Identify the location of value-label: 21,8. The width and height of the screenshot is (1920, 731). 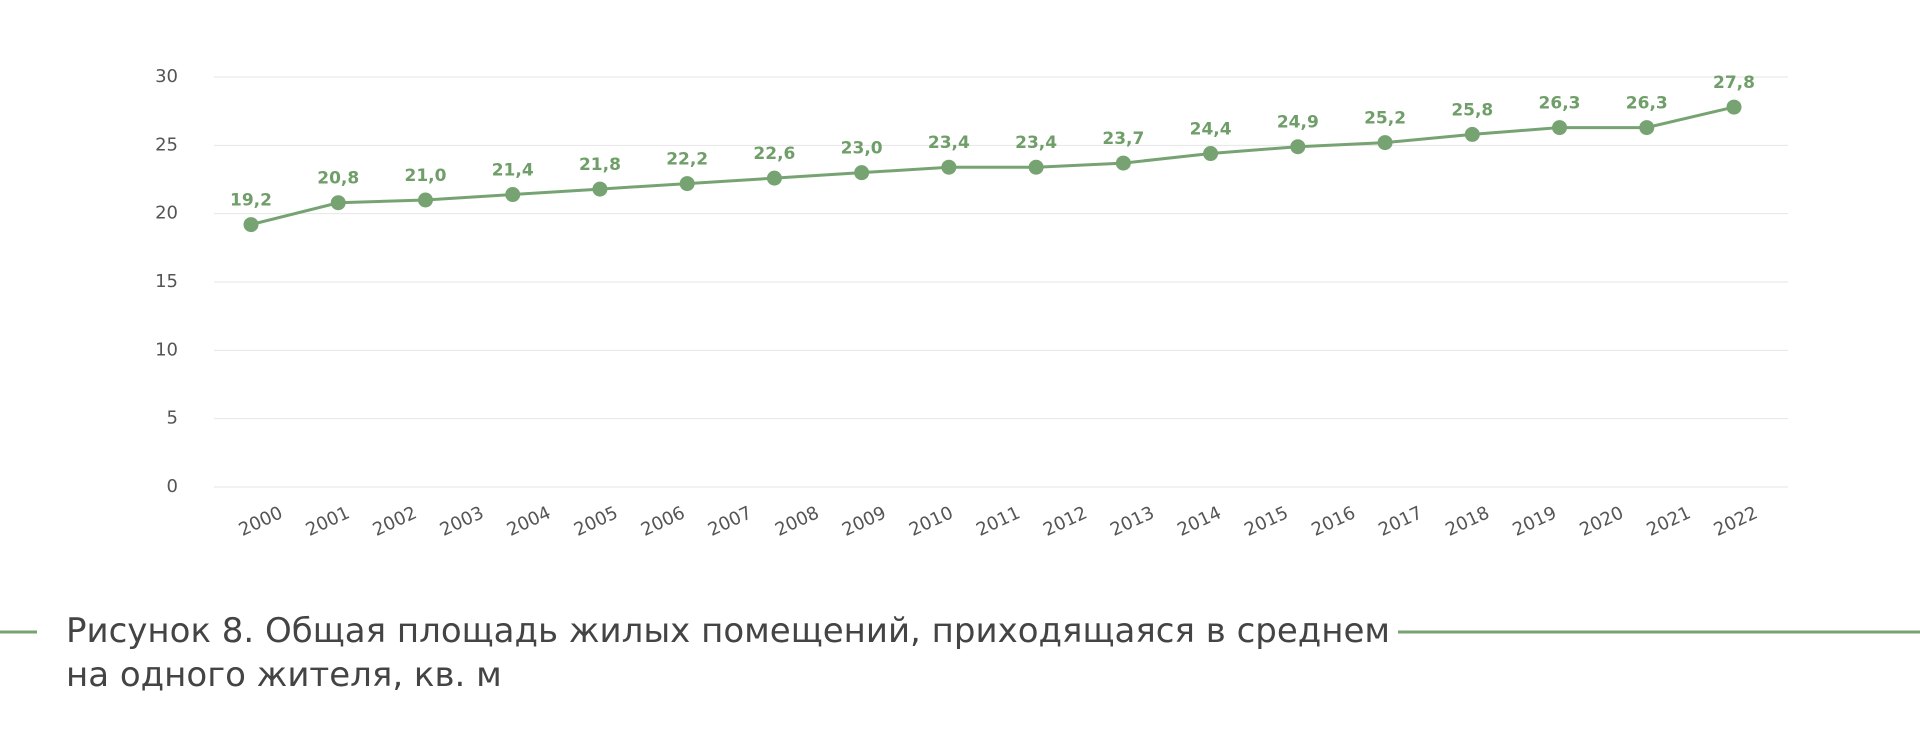
(600, 165).